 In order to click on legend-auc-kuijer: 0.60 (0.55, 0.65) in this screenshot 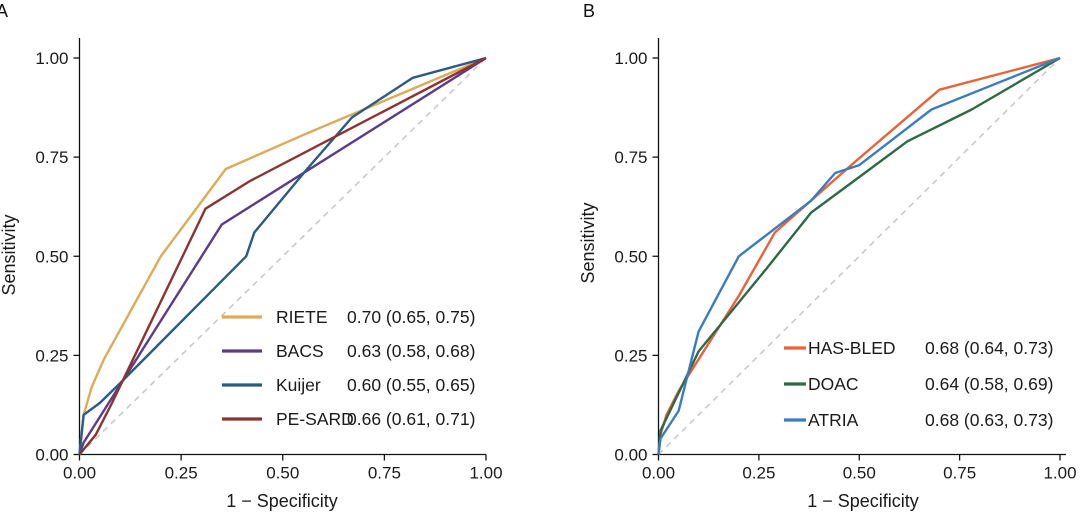, I will do `click(411, 385)`.